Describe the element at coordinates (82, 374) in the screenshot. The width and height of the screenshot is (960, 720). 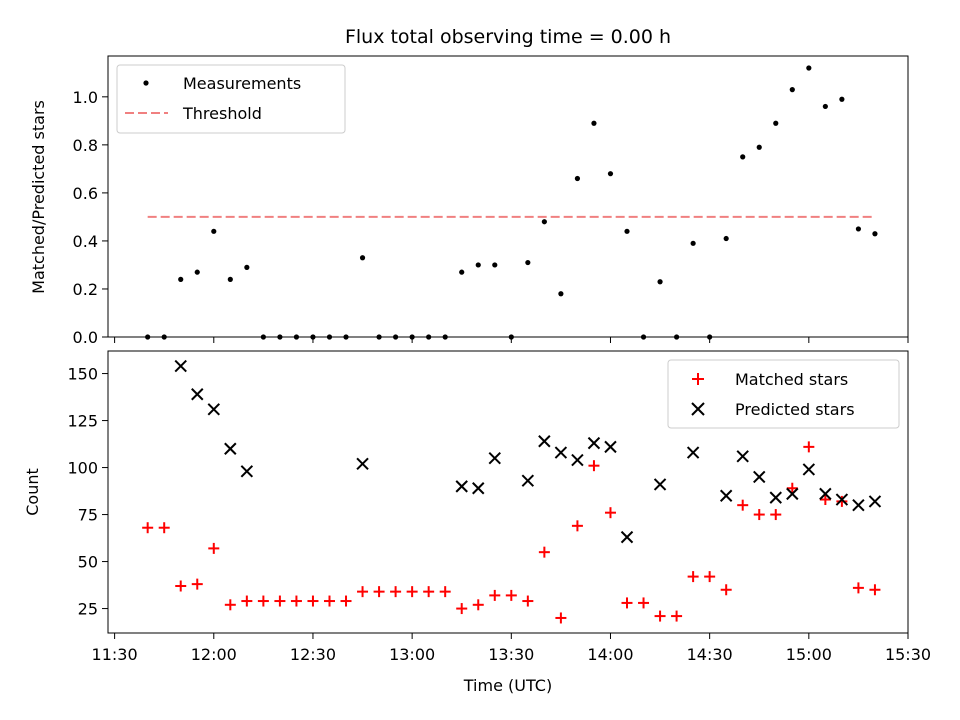
I see `bottom-y-tick-label: 150` at that location.